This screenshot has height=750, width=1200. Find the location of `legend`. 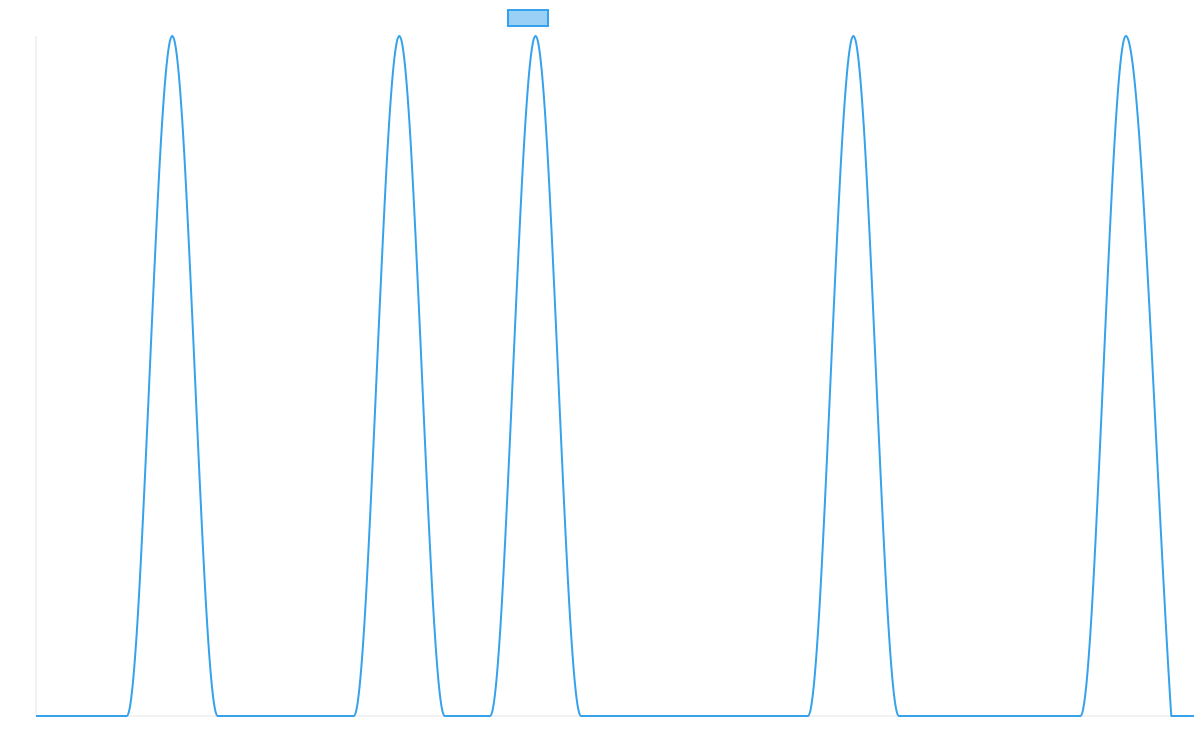

legend is located at coordinates (528, 18).